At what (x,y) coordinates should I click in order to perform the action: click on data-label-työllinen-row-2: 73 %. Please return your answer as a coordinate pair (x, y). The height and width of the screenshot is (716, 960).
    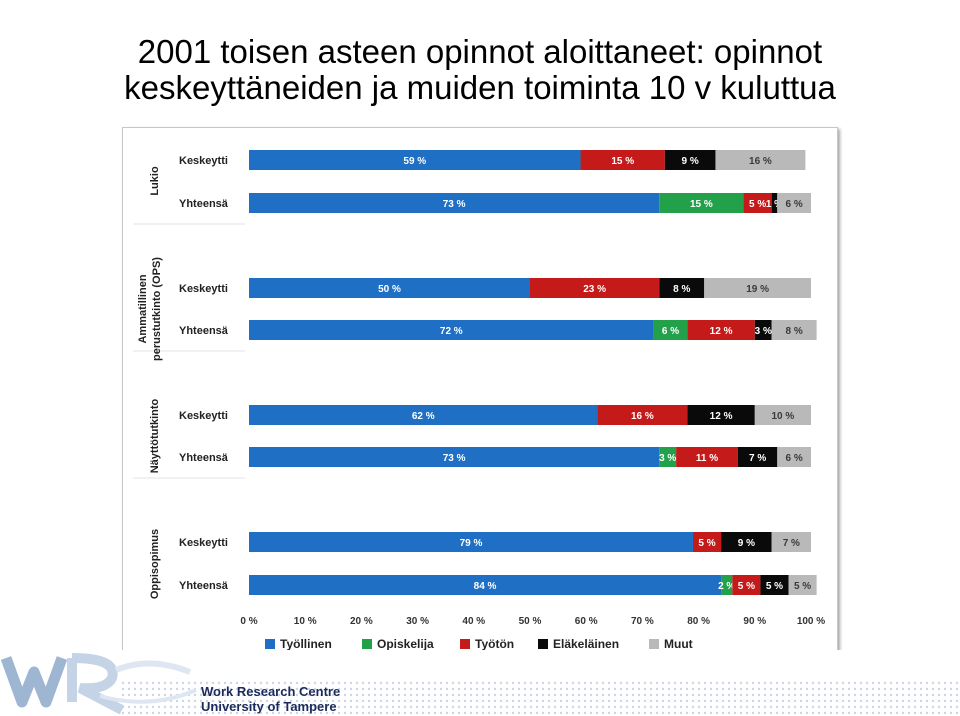
    Looking at the image, I should click on (454, 204).